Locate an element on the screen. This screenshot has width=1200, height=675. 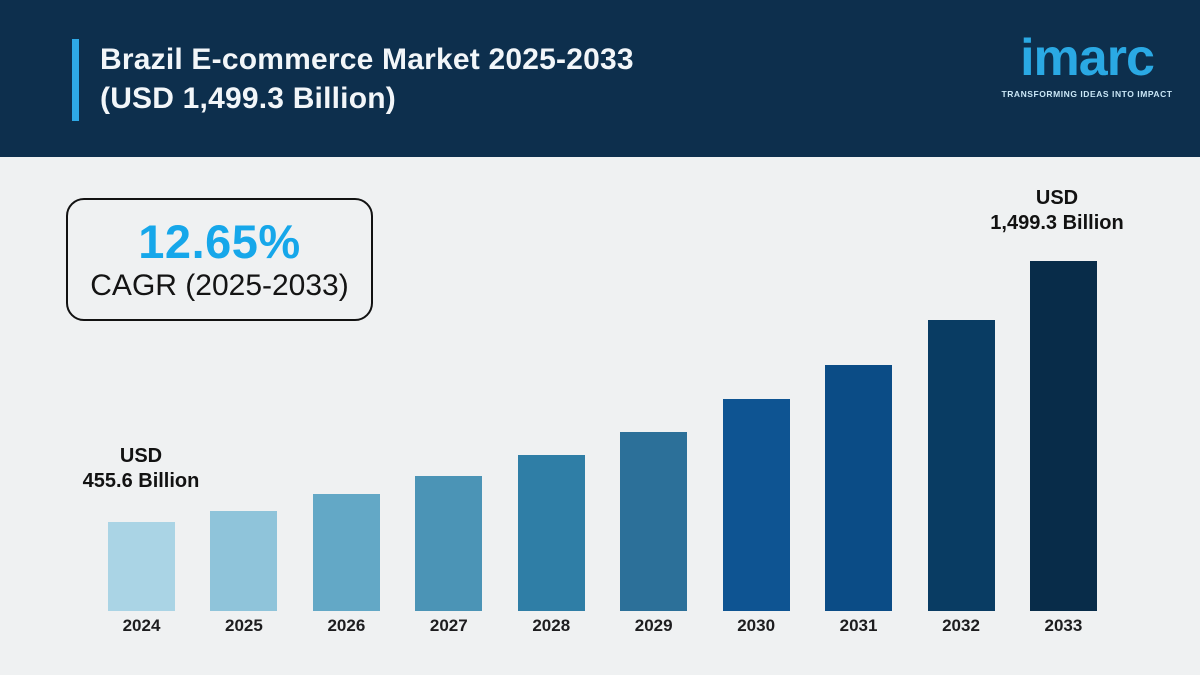
x-axis-label-2033: 2033 is located at coordinates (1063, 625).